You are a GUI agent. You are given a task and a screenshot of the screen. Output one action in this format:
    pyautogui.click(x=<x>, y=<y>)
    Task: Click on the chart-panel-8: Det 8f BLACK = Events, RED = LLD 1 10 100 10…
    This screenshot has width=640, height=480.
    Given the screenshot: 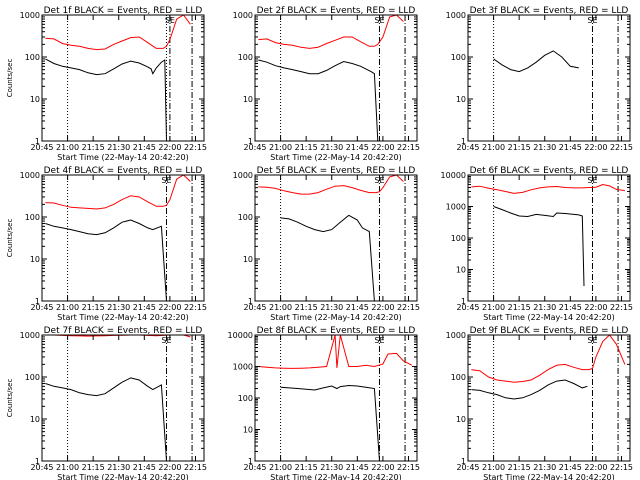 What is the action you would take?
    pyautogui.click(x=324, y=403)
    